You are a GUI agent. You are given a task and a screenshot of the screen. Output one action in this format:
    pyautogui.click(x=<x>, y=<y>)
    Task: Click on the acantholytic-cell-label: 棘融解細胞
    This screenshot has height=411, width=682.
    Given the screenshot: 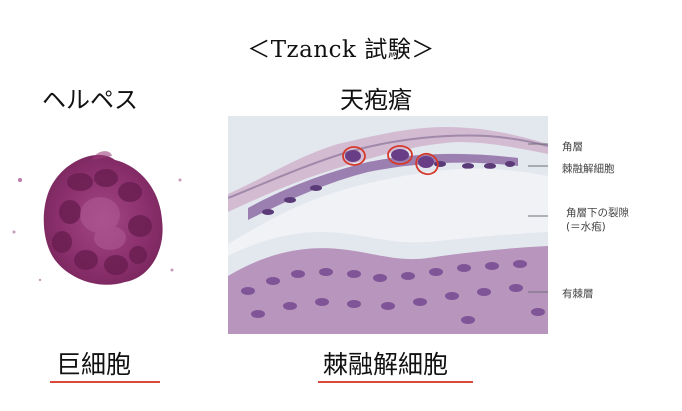 What is the action you would take?
    pyautogui.click(x=588, y=169)
    